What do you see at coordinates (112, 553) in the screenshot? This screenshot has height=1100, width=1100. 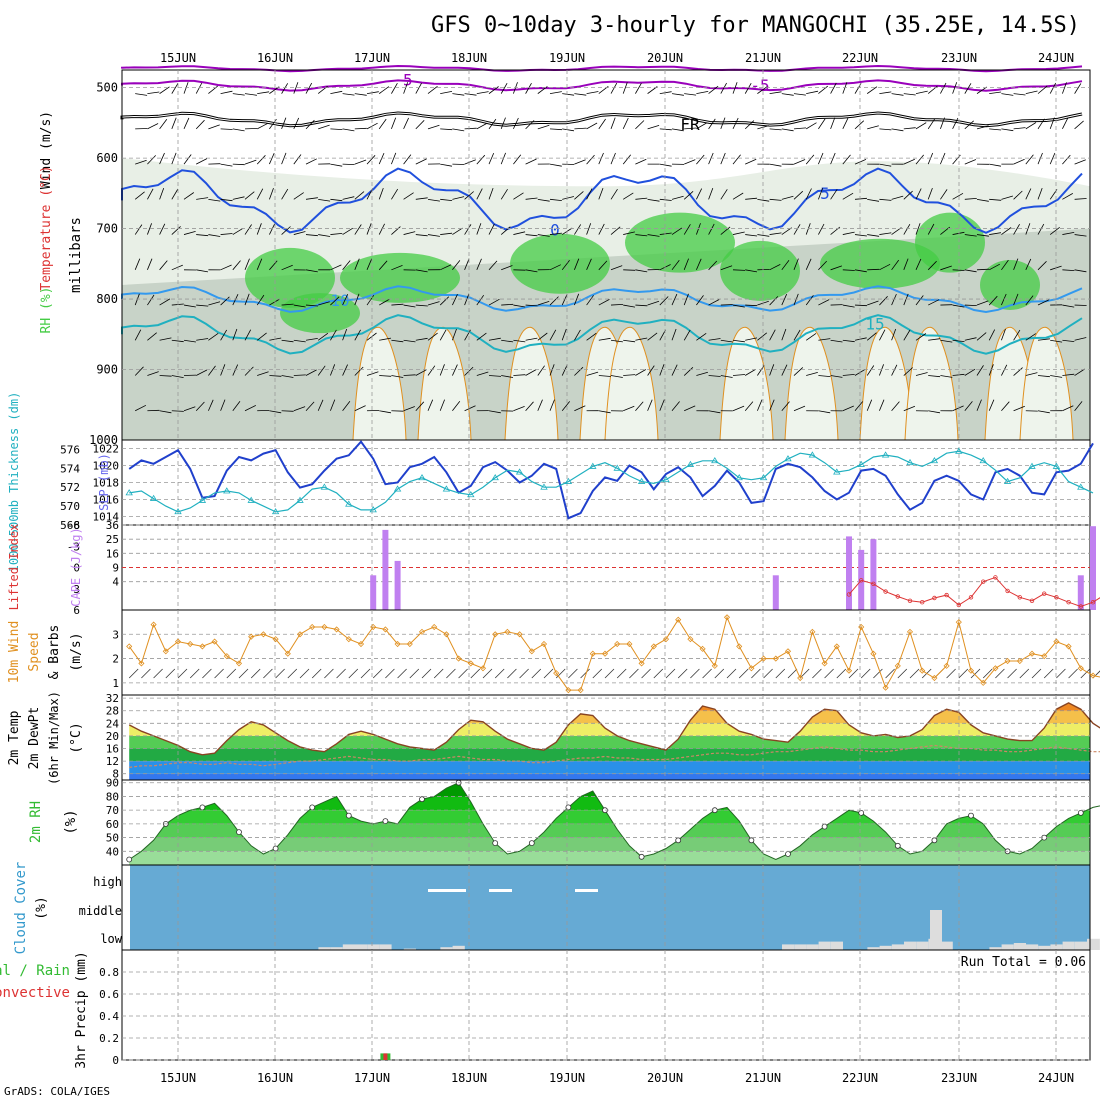 I see `cape-tick: 16` at bounding box center [112, 553].